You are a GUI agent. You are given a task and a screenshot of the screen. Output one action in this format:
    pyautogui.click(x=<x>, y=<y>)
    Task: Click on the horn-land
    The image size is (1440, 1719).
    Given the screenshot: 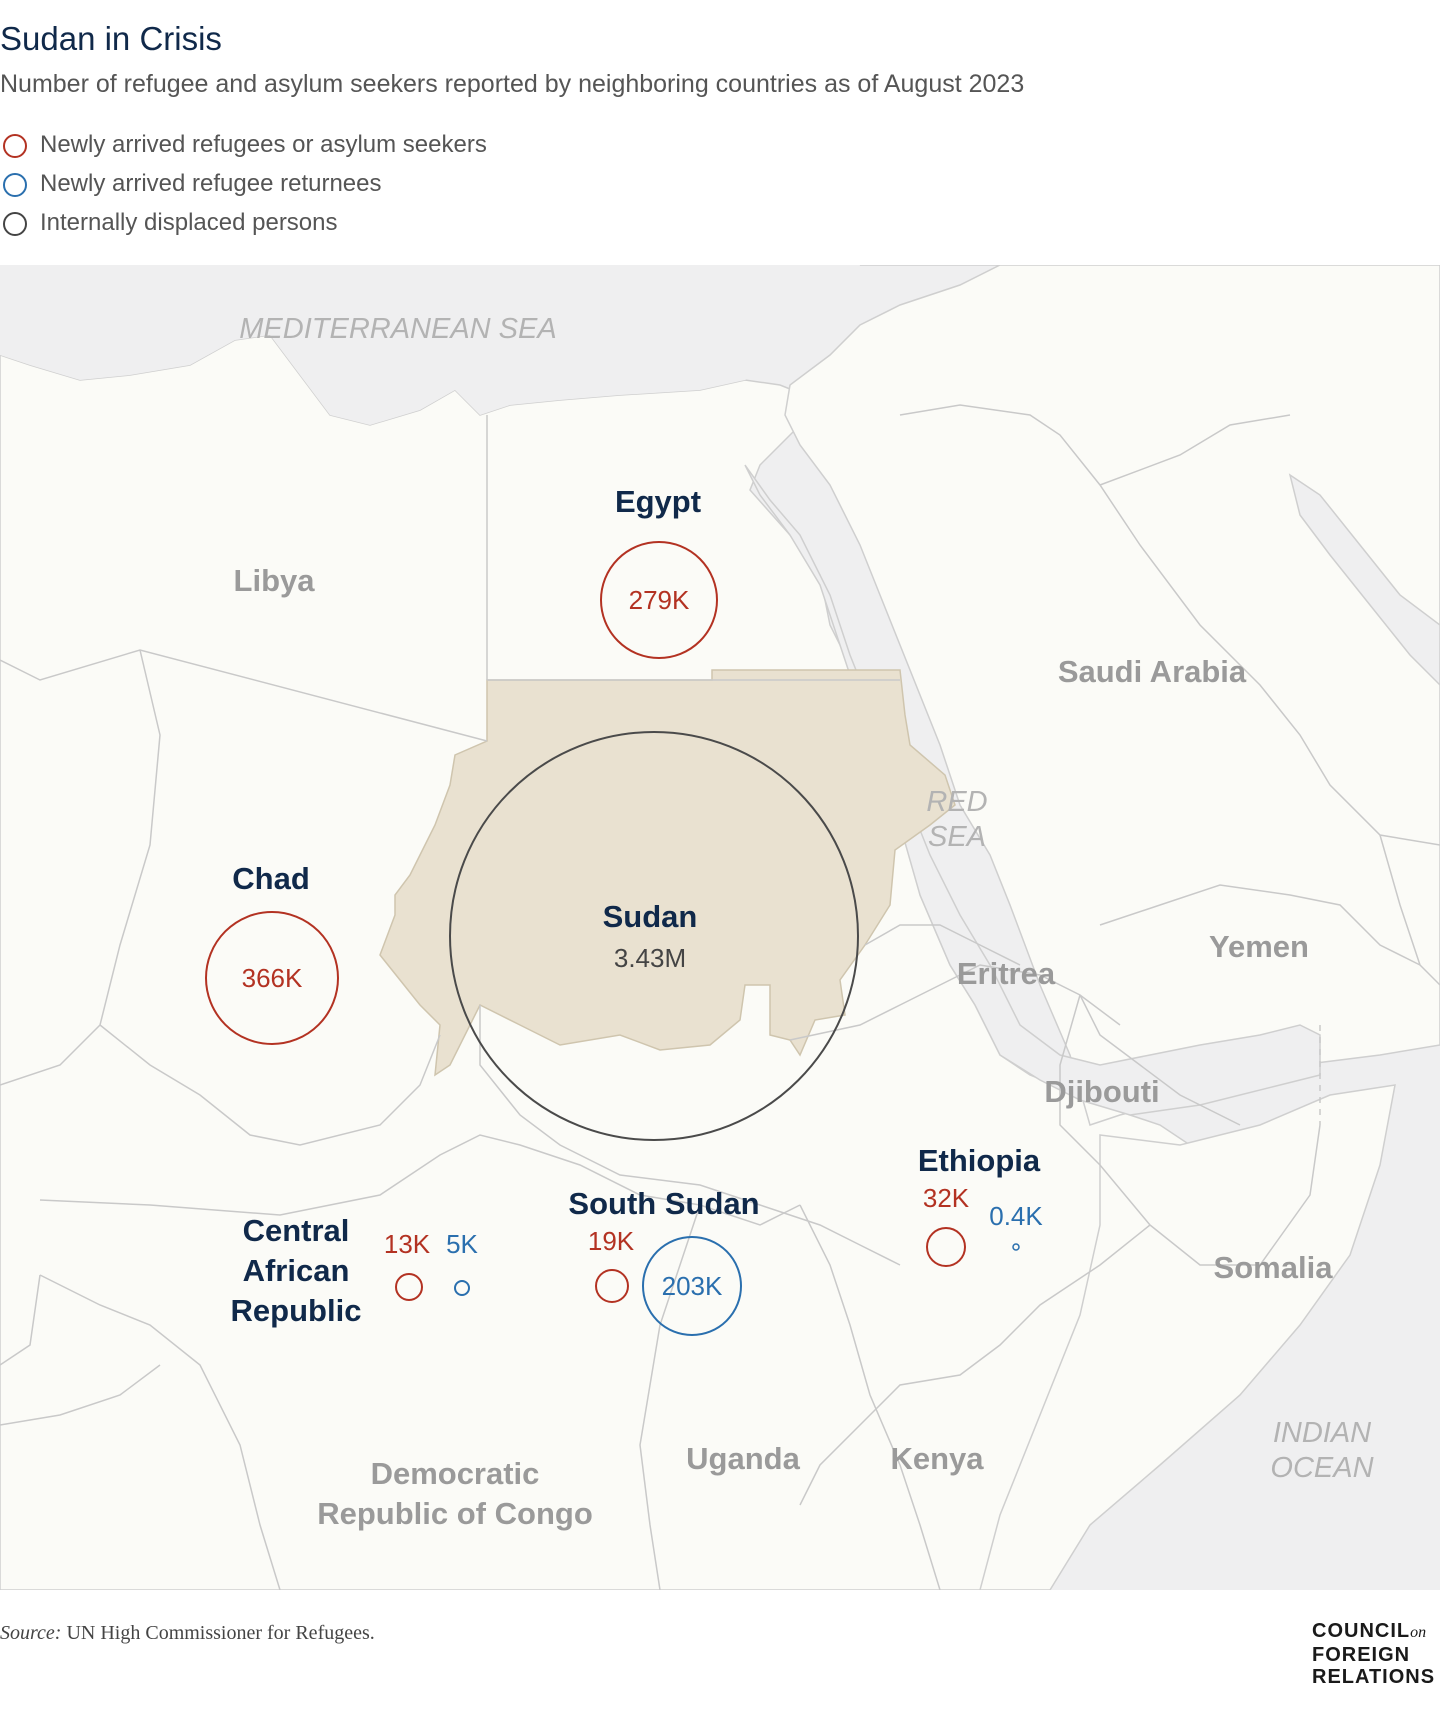 What is the action you would take?
    pyautogui.click(x=1187, y=1337)
    